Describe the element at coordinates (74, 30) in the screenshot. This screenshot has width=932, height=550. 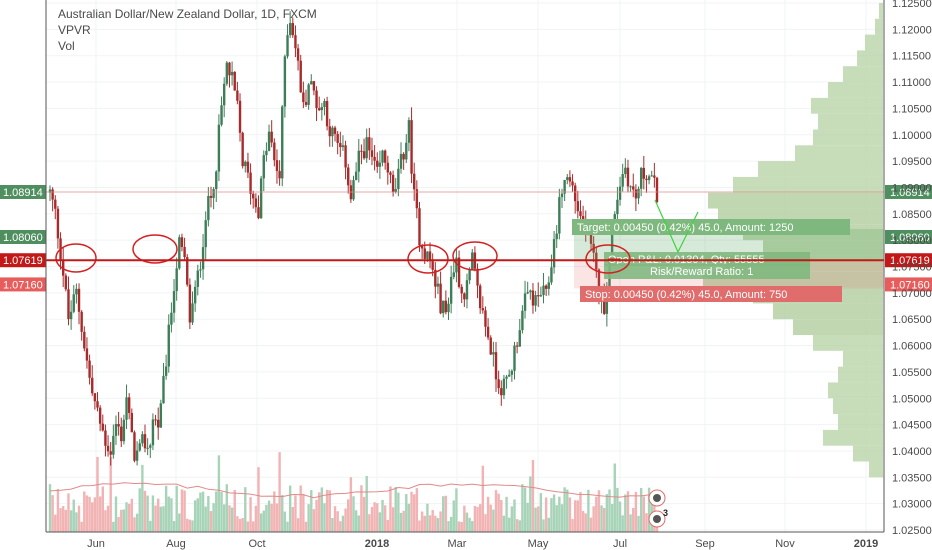
I see `indicator-vpvr-label: VPVR` at that location.